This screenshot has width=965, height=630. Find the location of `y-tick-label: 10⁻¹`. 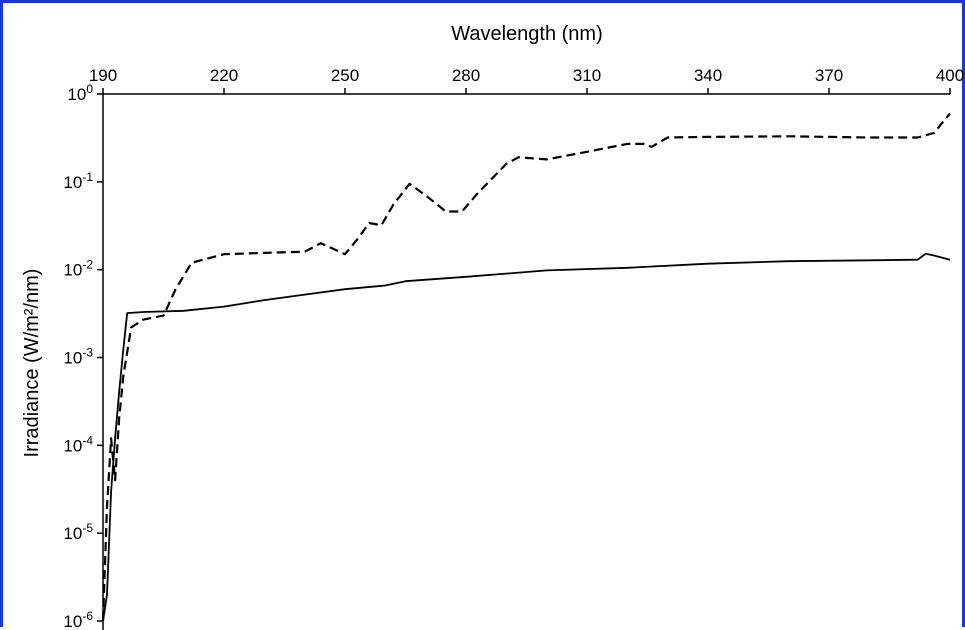

y-tick-label: 10⁻¹ is located at coordinates (78, 181).